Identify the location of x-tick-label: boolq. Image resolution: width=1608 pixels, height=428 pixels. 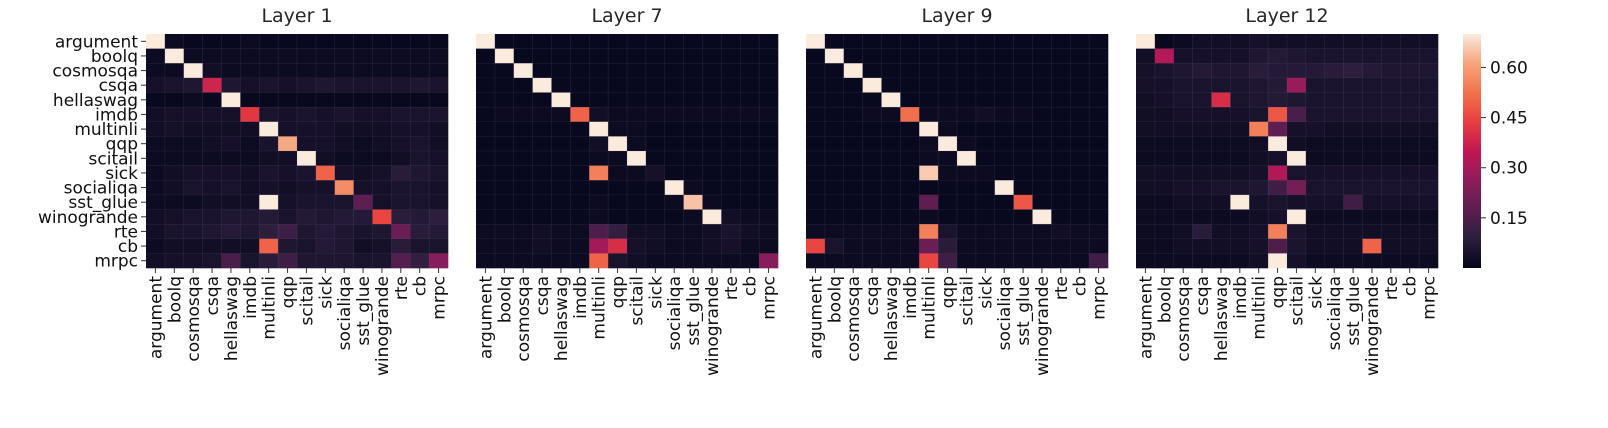
(835, 299).